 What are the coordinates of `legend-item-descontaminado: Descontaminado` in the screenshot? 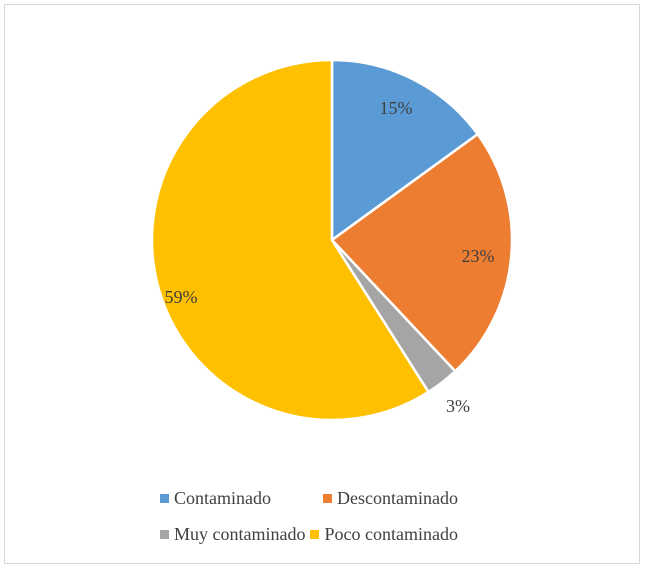 It's located at (390, 498).